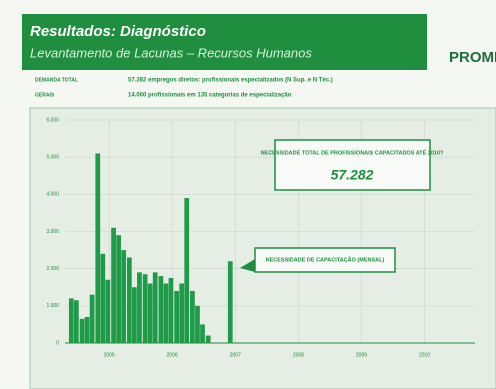 The image size is (496, 389). Describe the element at coordinates (109, 355) in the screenshot. I see `x-tick-label: 2005` at that location.